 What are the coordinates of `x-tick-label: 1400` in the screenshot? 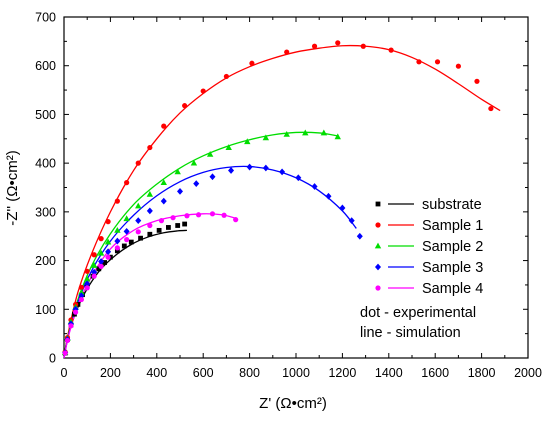 It's located at (389, 373).